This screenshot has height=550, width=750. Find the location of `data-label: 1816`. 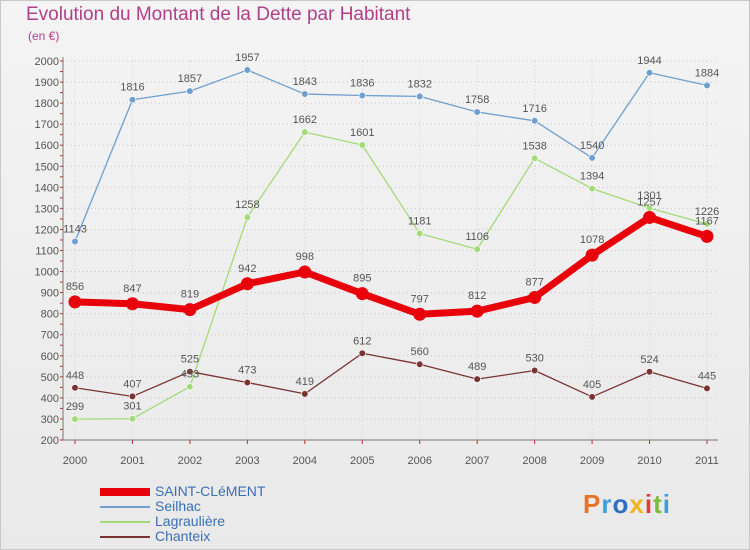

data-label: 1816 is located at coordinates (132, 88).